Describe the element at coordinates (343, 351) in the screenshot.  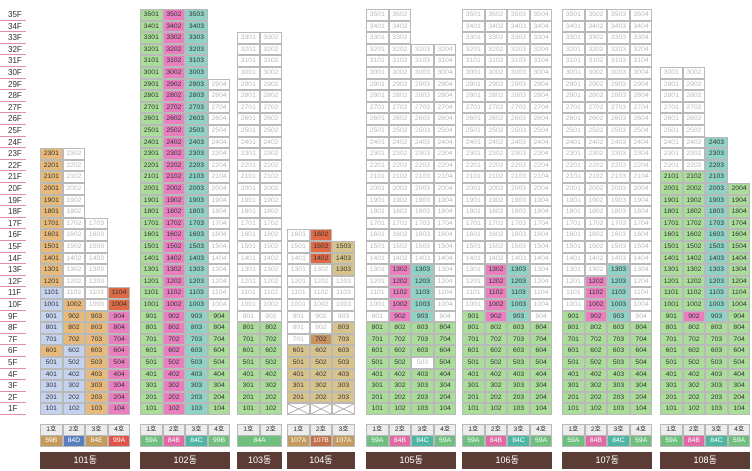
I see `unit-cell: 603` at that location.